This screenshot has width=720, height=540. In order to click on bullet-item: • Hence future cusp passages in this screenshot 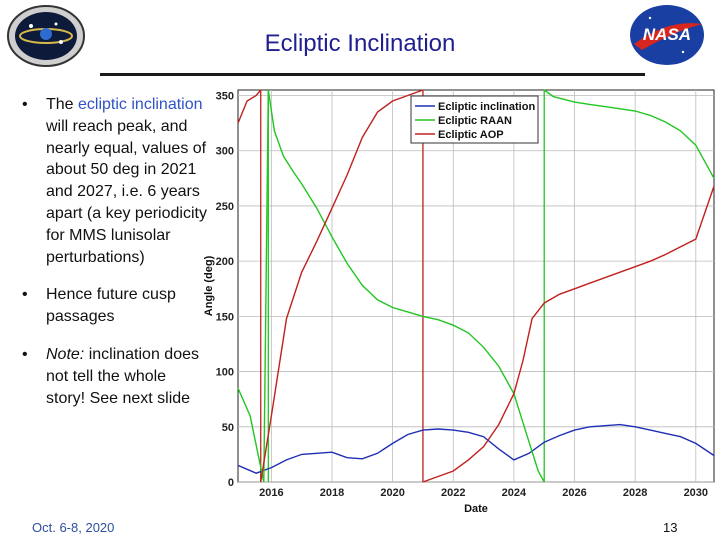, I will do `click(114, 306)`.